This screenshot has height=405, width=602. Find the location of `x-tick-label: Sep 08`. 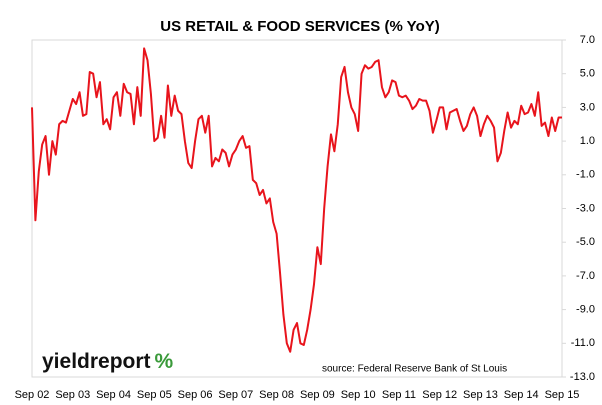

x-tick-label: Sep 08 is located at coordinates (276, 395).